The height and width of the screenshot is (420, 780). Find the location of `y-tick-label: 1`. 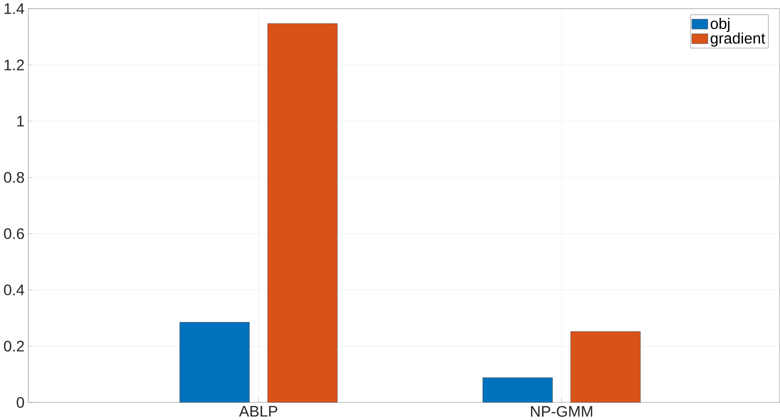

y-tick-label: 1 is located at coordinates (20, 121).